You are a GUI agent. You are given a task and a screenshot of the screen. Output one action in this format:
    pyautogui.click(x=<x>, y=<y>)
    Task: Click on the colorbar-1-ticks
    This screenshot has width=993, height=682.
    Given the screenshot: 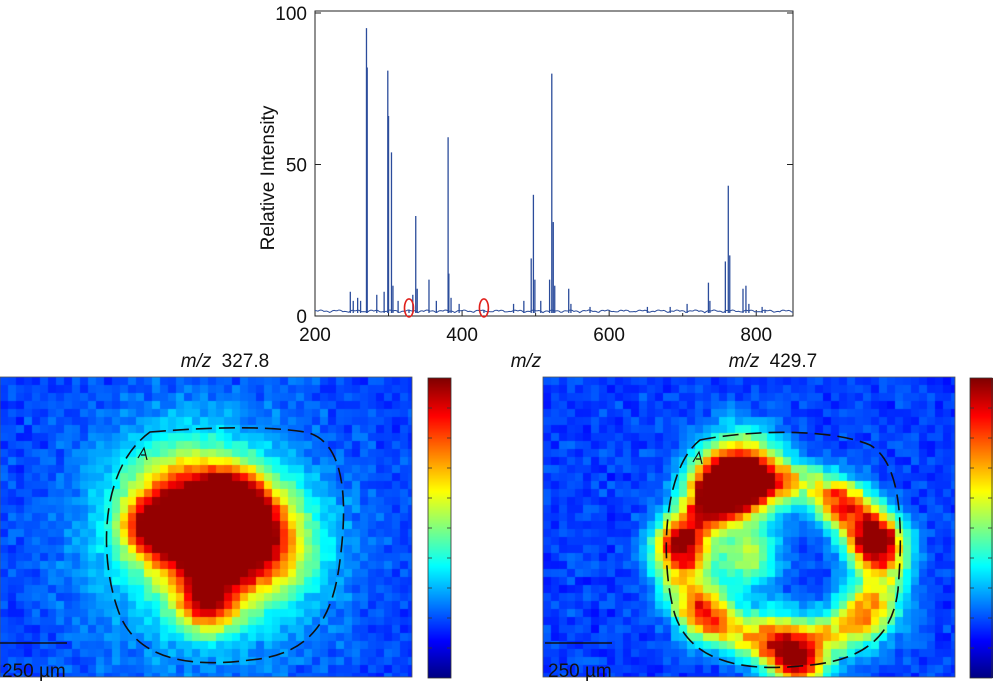 What is the action you would take?
    pyautogui.click(x=439, y=528)
    